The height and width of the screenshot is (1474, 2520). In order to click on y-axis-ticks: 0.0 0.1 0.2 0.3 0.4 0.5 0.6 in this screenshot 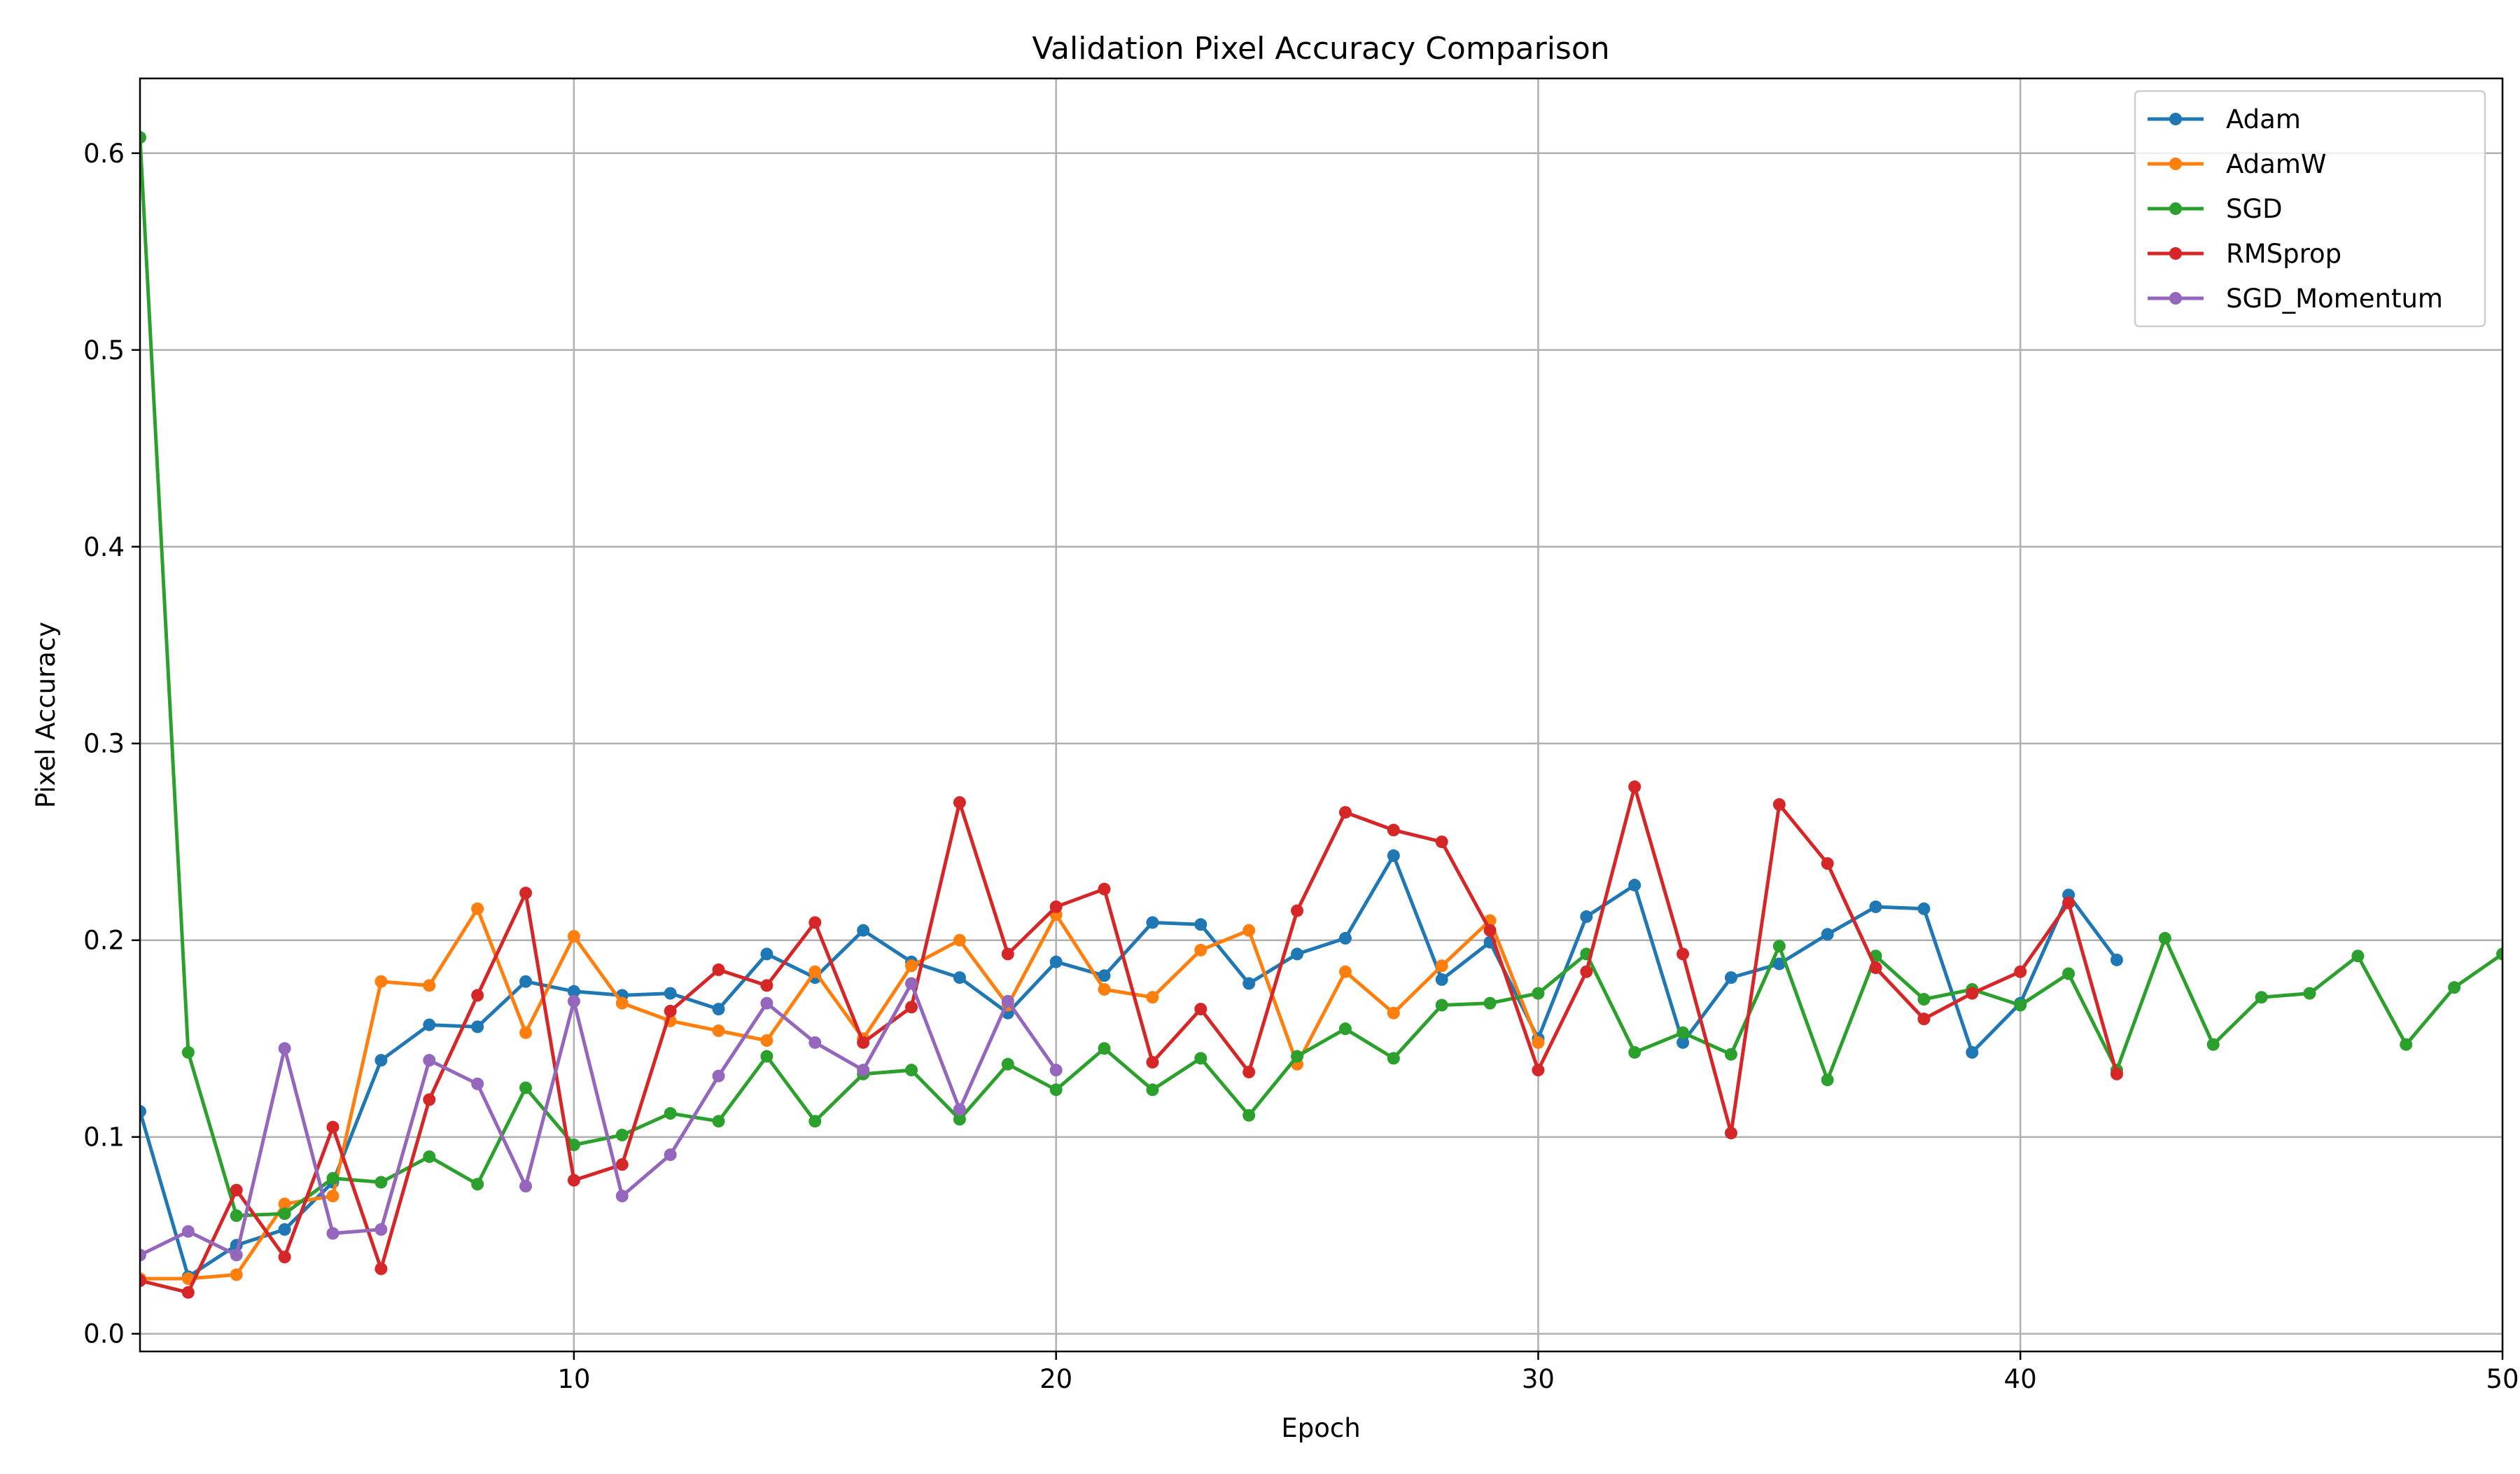, I will do `click(111, 744)`.